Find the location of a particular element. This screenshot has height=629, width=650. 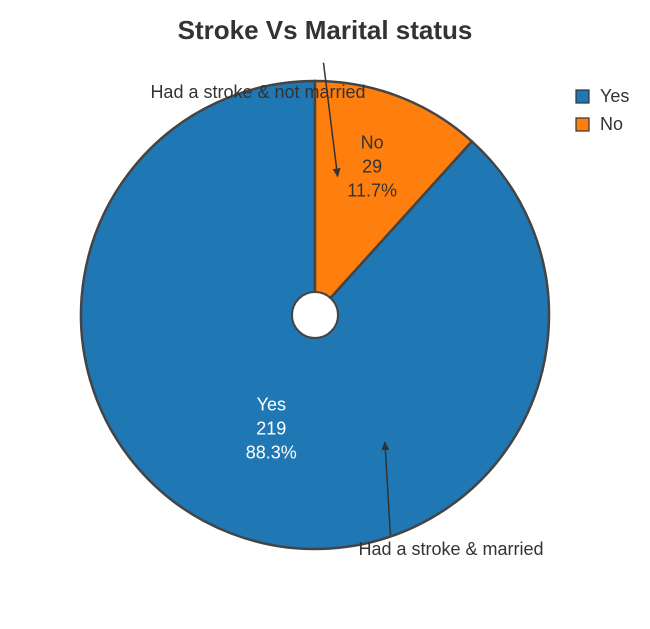

legend-swatch-yes is located at coordinates (582, 96).